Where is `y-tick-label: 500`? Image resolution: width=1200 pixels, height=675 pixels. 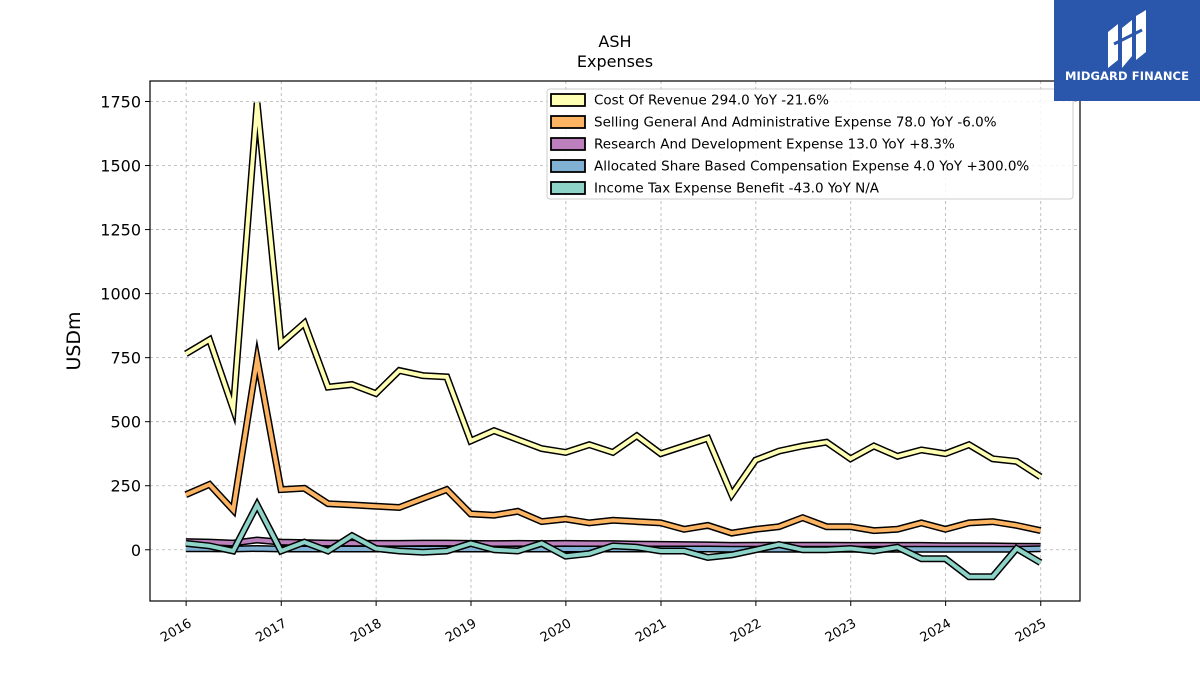 y-tick-label: 500 is located at coordinates (125, 422).